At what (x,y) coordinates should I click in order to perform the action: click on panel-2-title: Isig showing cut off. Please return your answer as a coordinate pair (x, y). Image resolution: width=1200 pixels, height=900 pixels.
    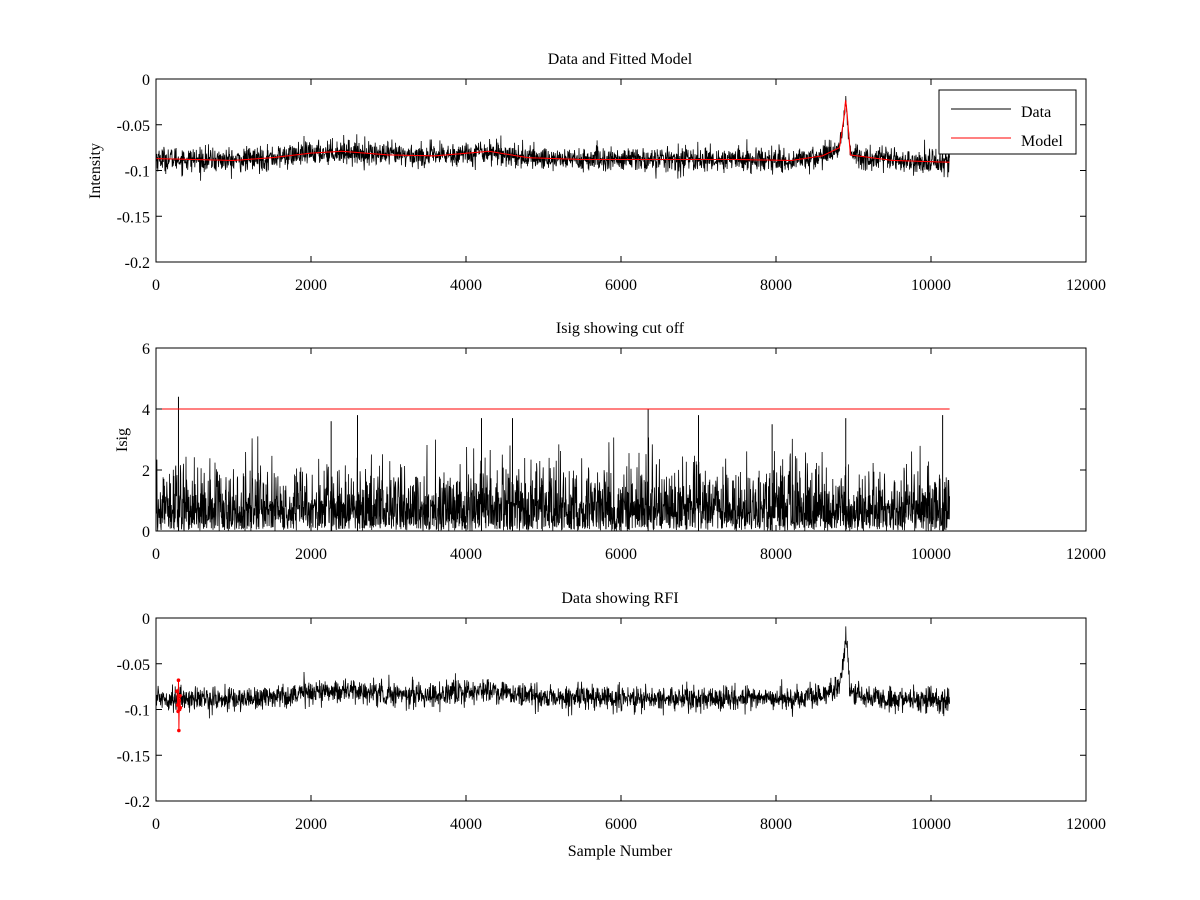
    Looking at the image, I should click on (620, 328).